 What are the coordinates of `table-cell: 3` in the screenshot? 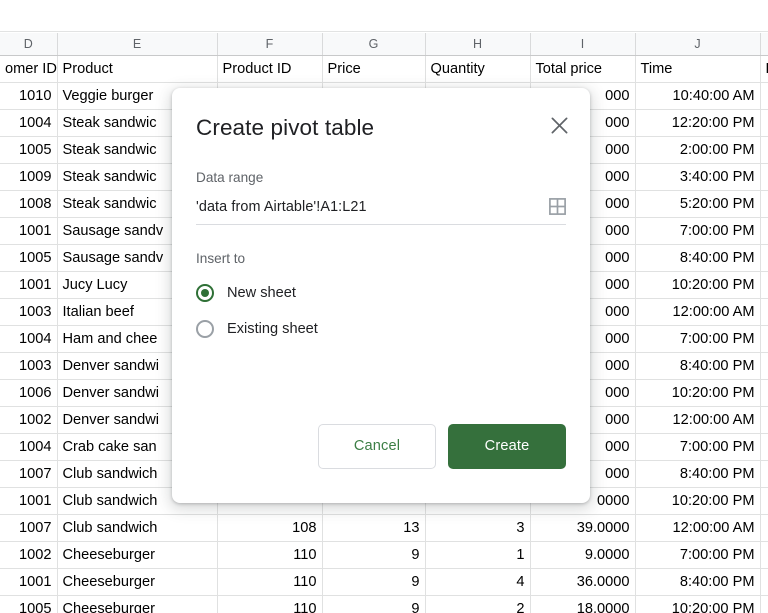 It's located at (478, 528).